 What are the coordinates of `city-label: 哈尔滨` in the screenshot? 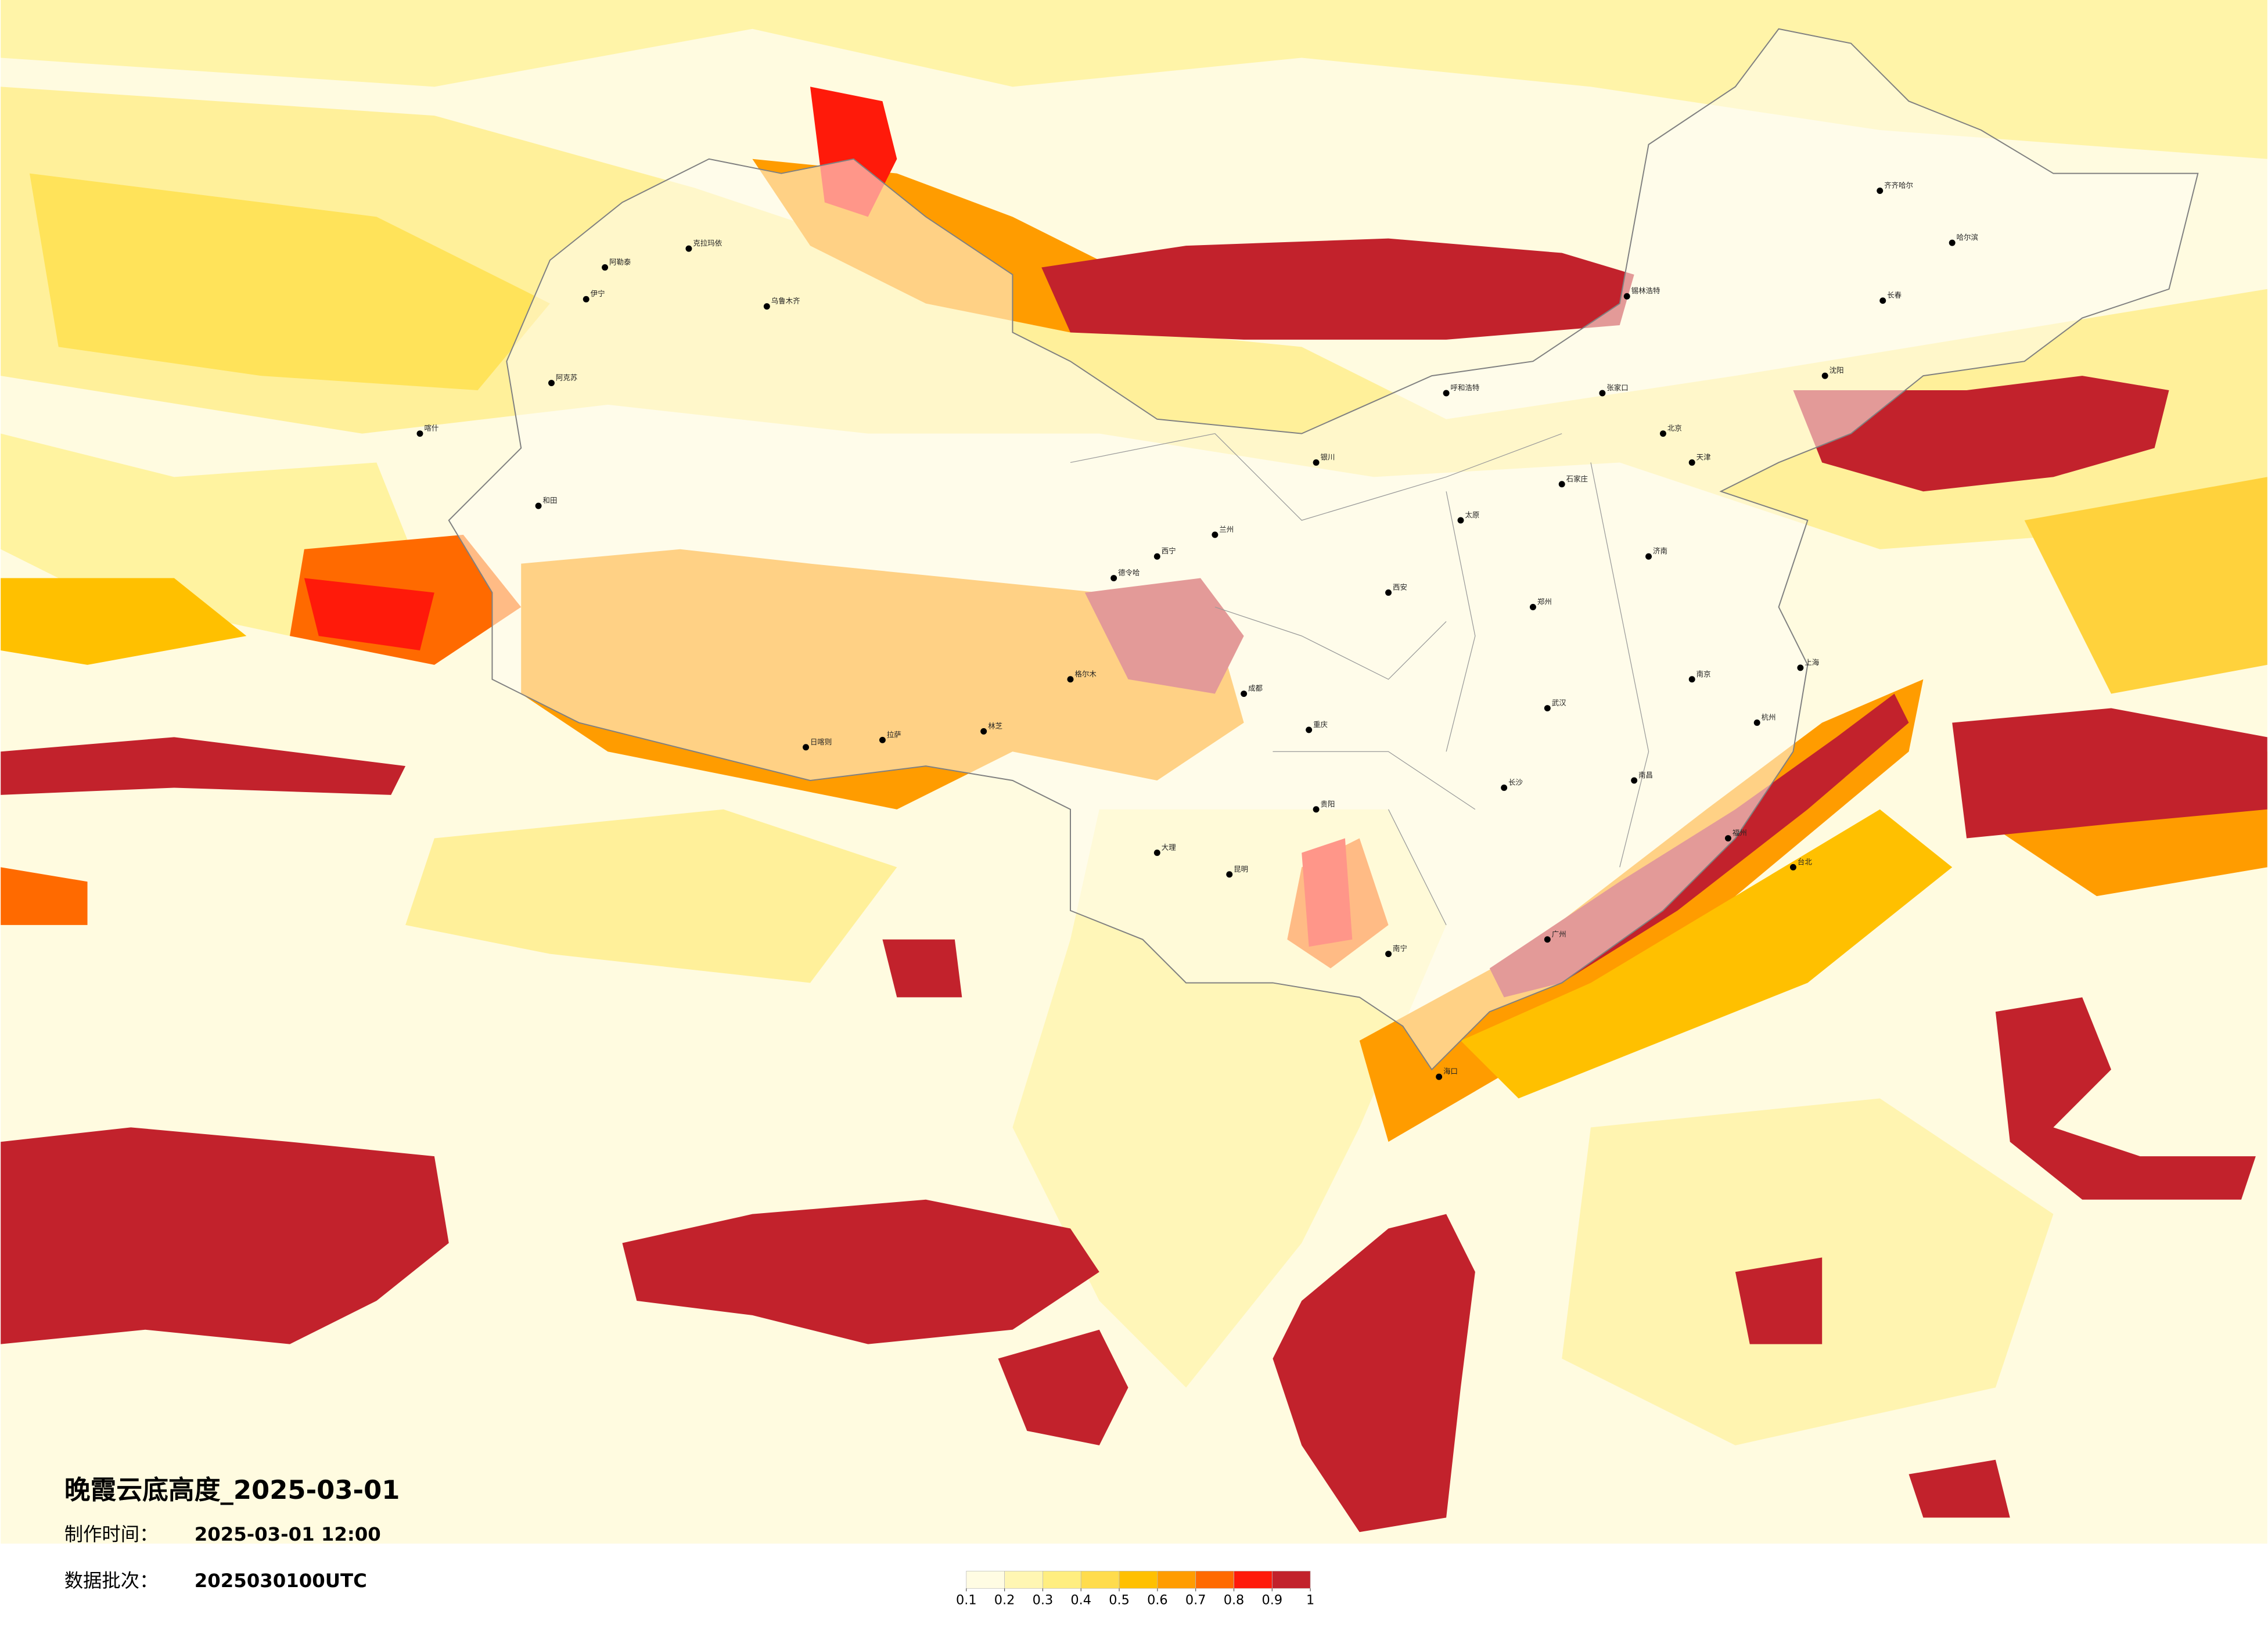 It's located at (1967, 237).